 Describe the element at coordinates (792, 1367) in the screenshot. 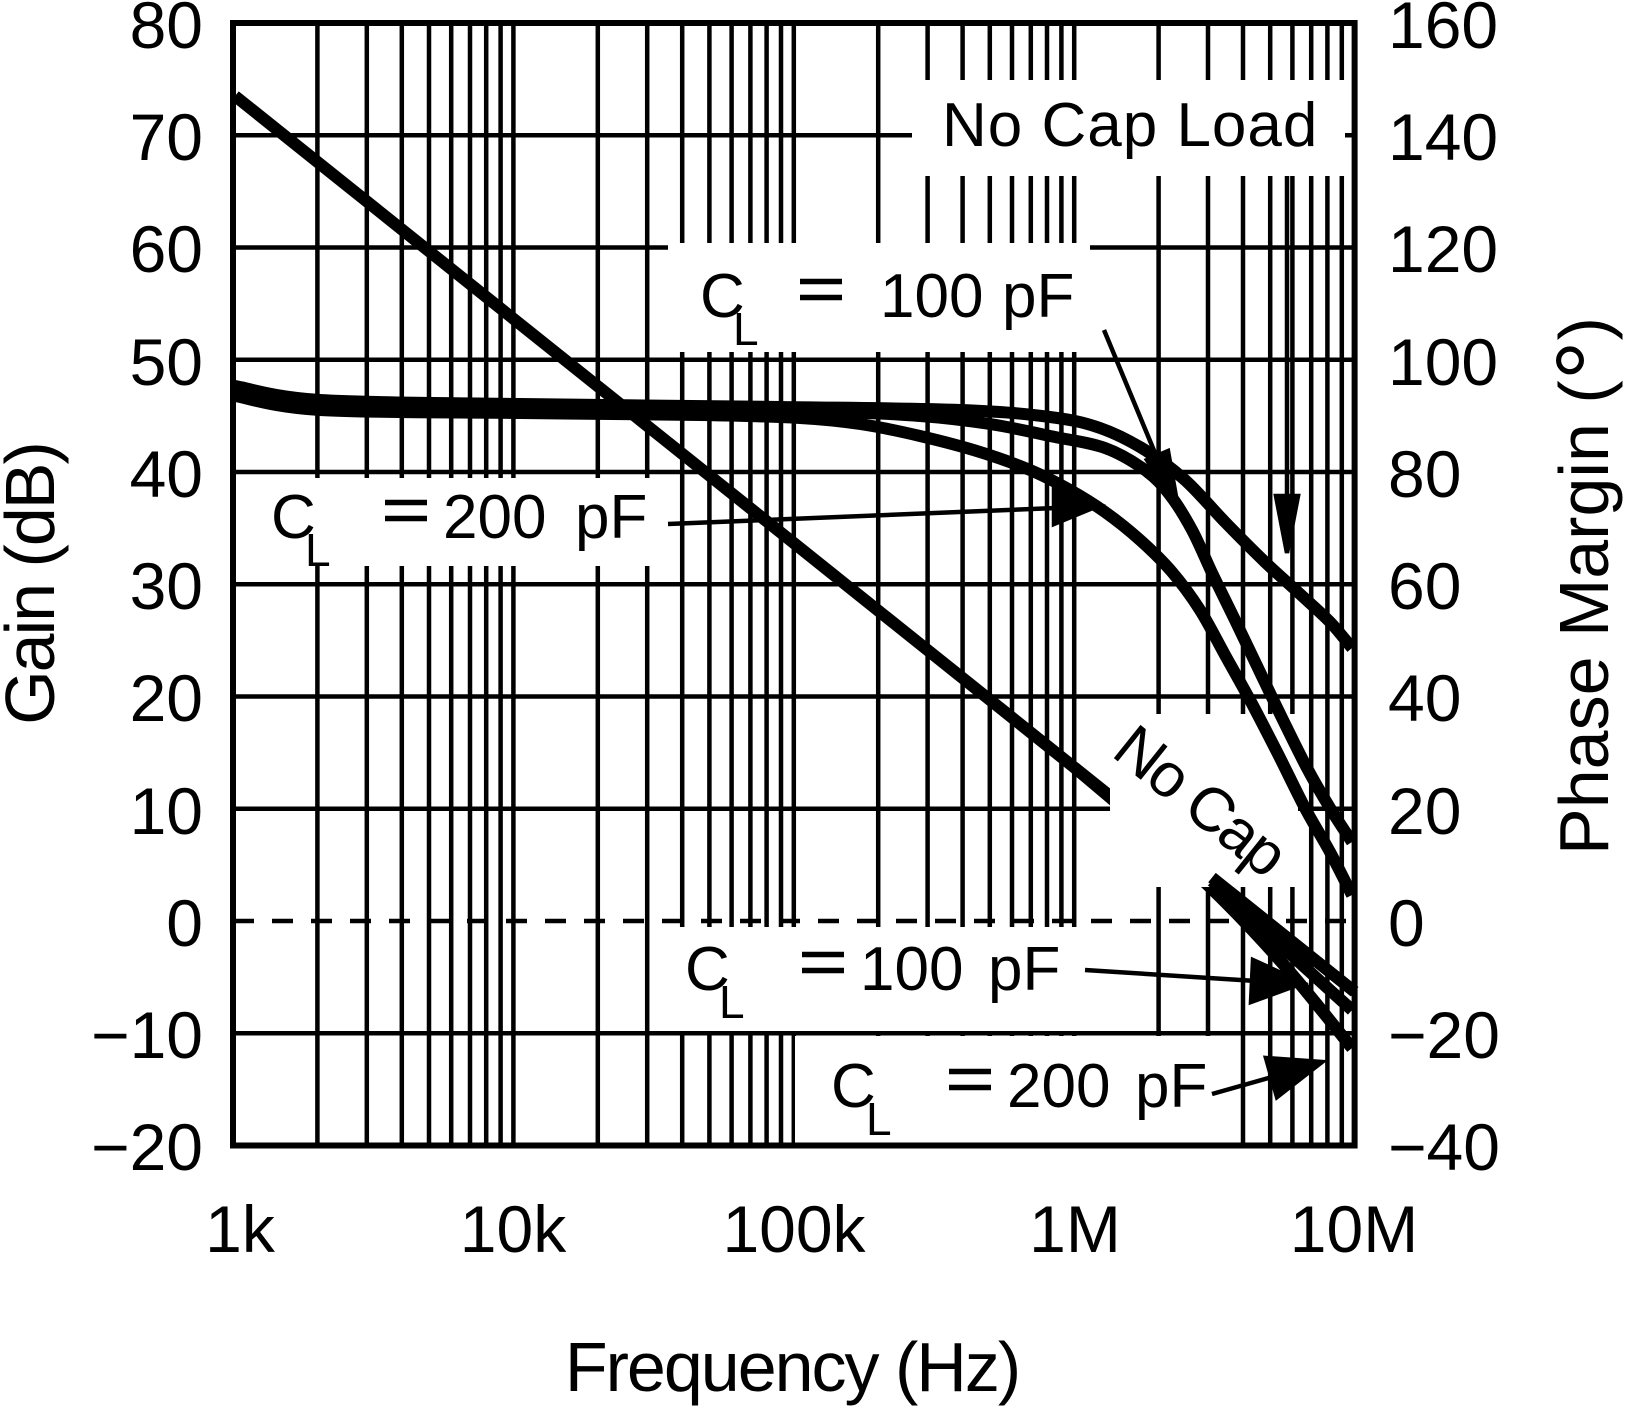

I see `svg-text: Frequency (Hz)` at that location.